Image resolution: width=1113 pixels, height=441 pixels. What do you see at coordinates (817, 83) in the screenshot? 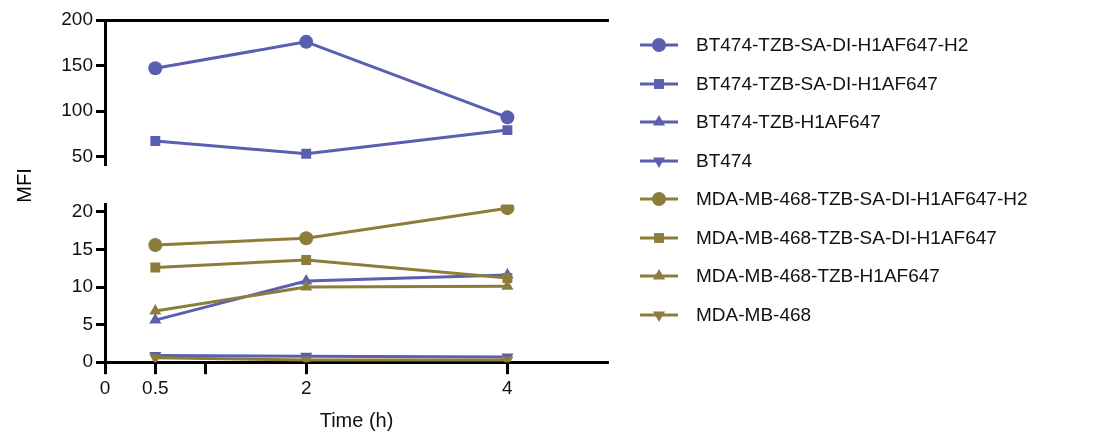
I see `legend-label: BT474-TZB-SA-DI-H1AF647` at bounding box center [817, 83].